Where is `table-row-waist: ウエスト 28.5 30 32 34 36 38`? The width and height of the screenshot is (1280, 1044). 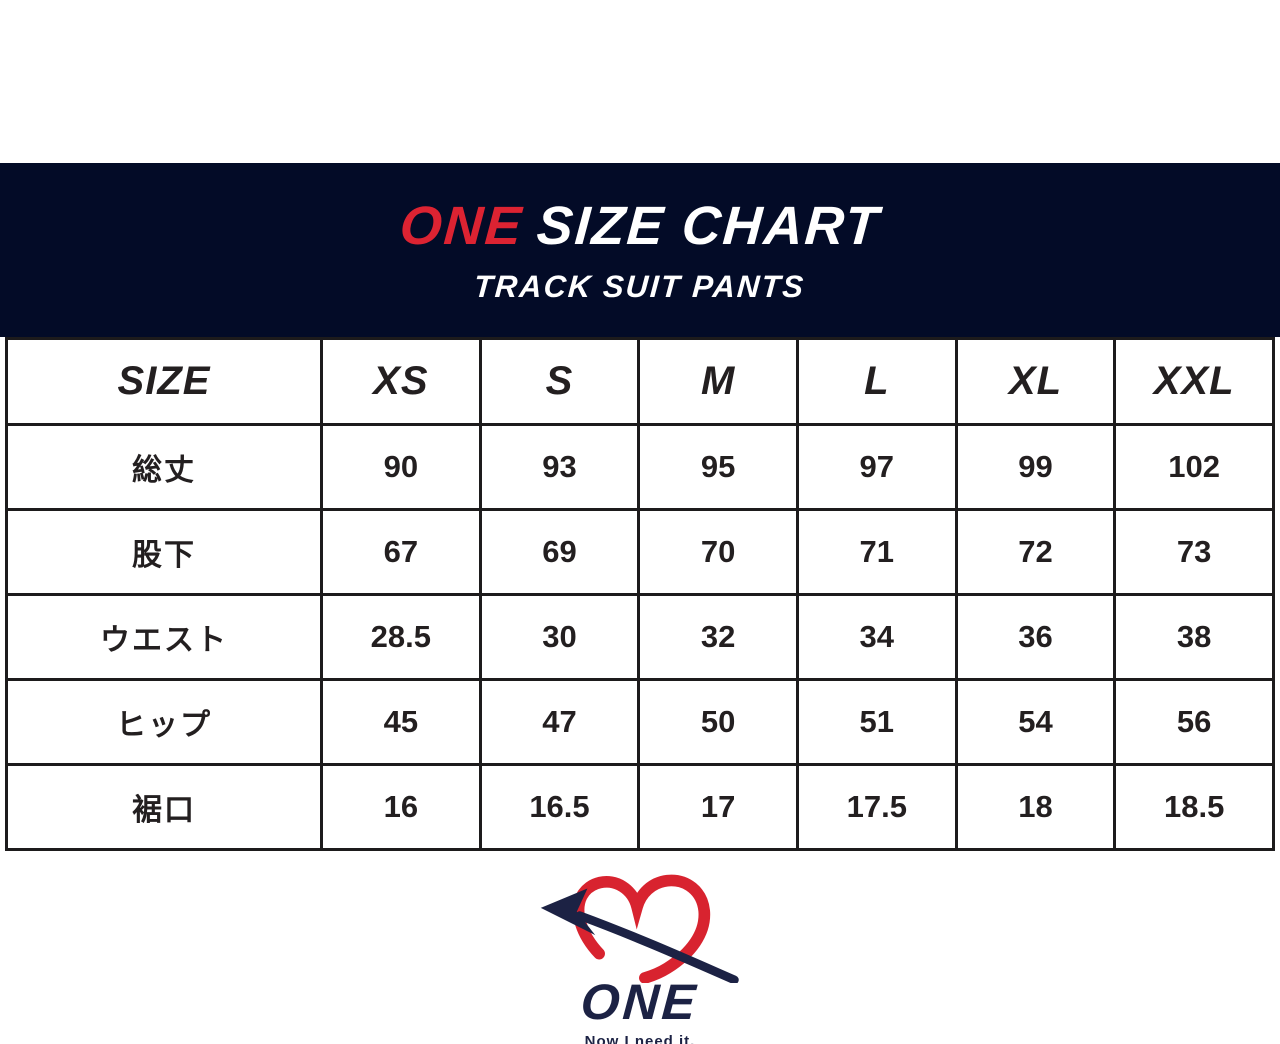
table-row-waist: ウエスト 28.5 30 32 34 36 38 is located at coordinates (640, 637).